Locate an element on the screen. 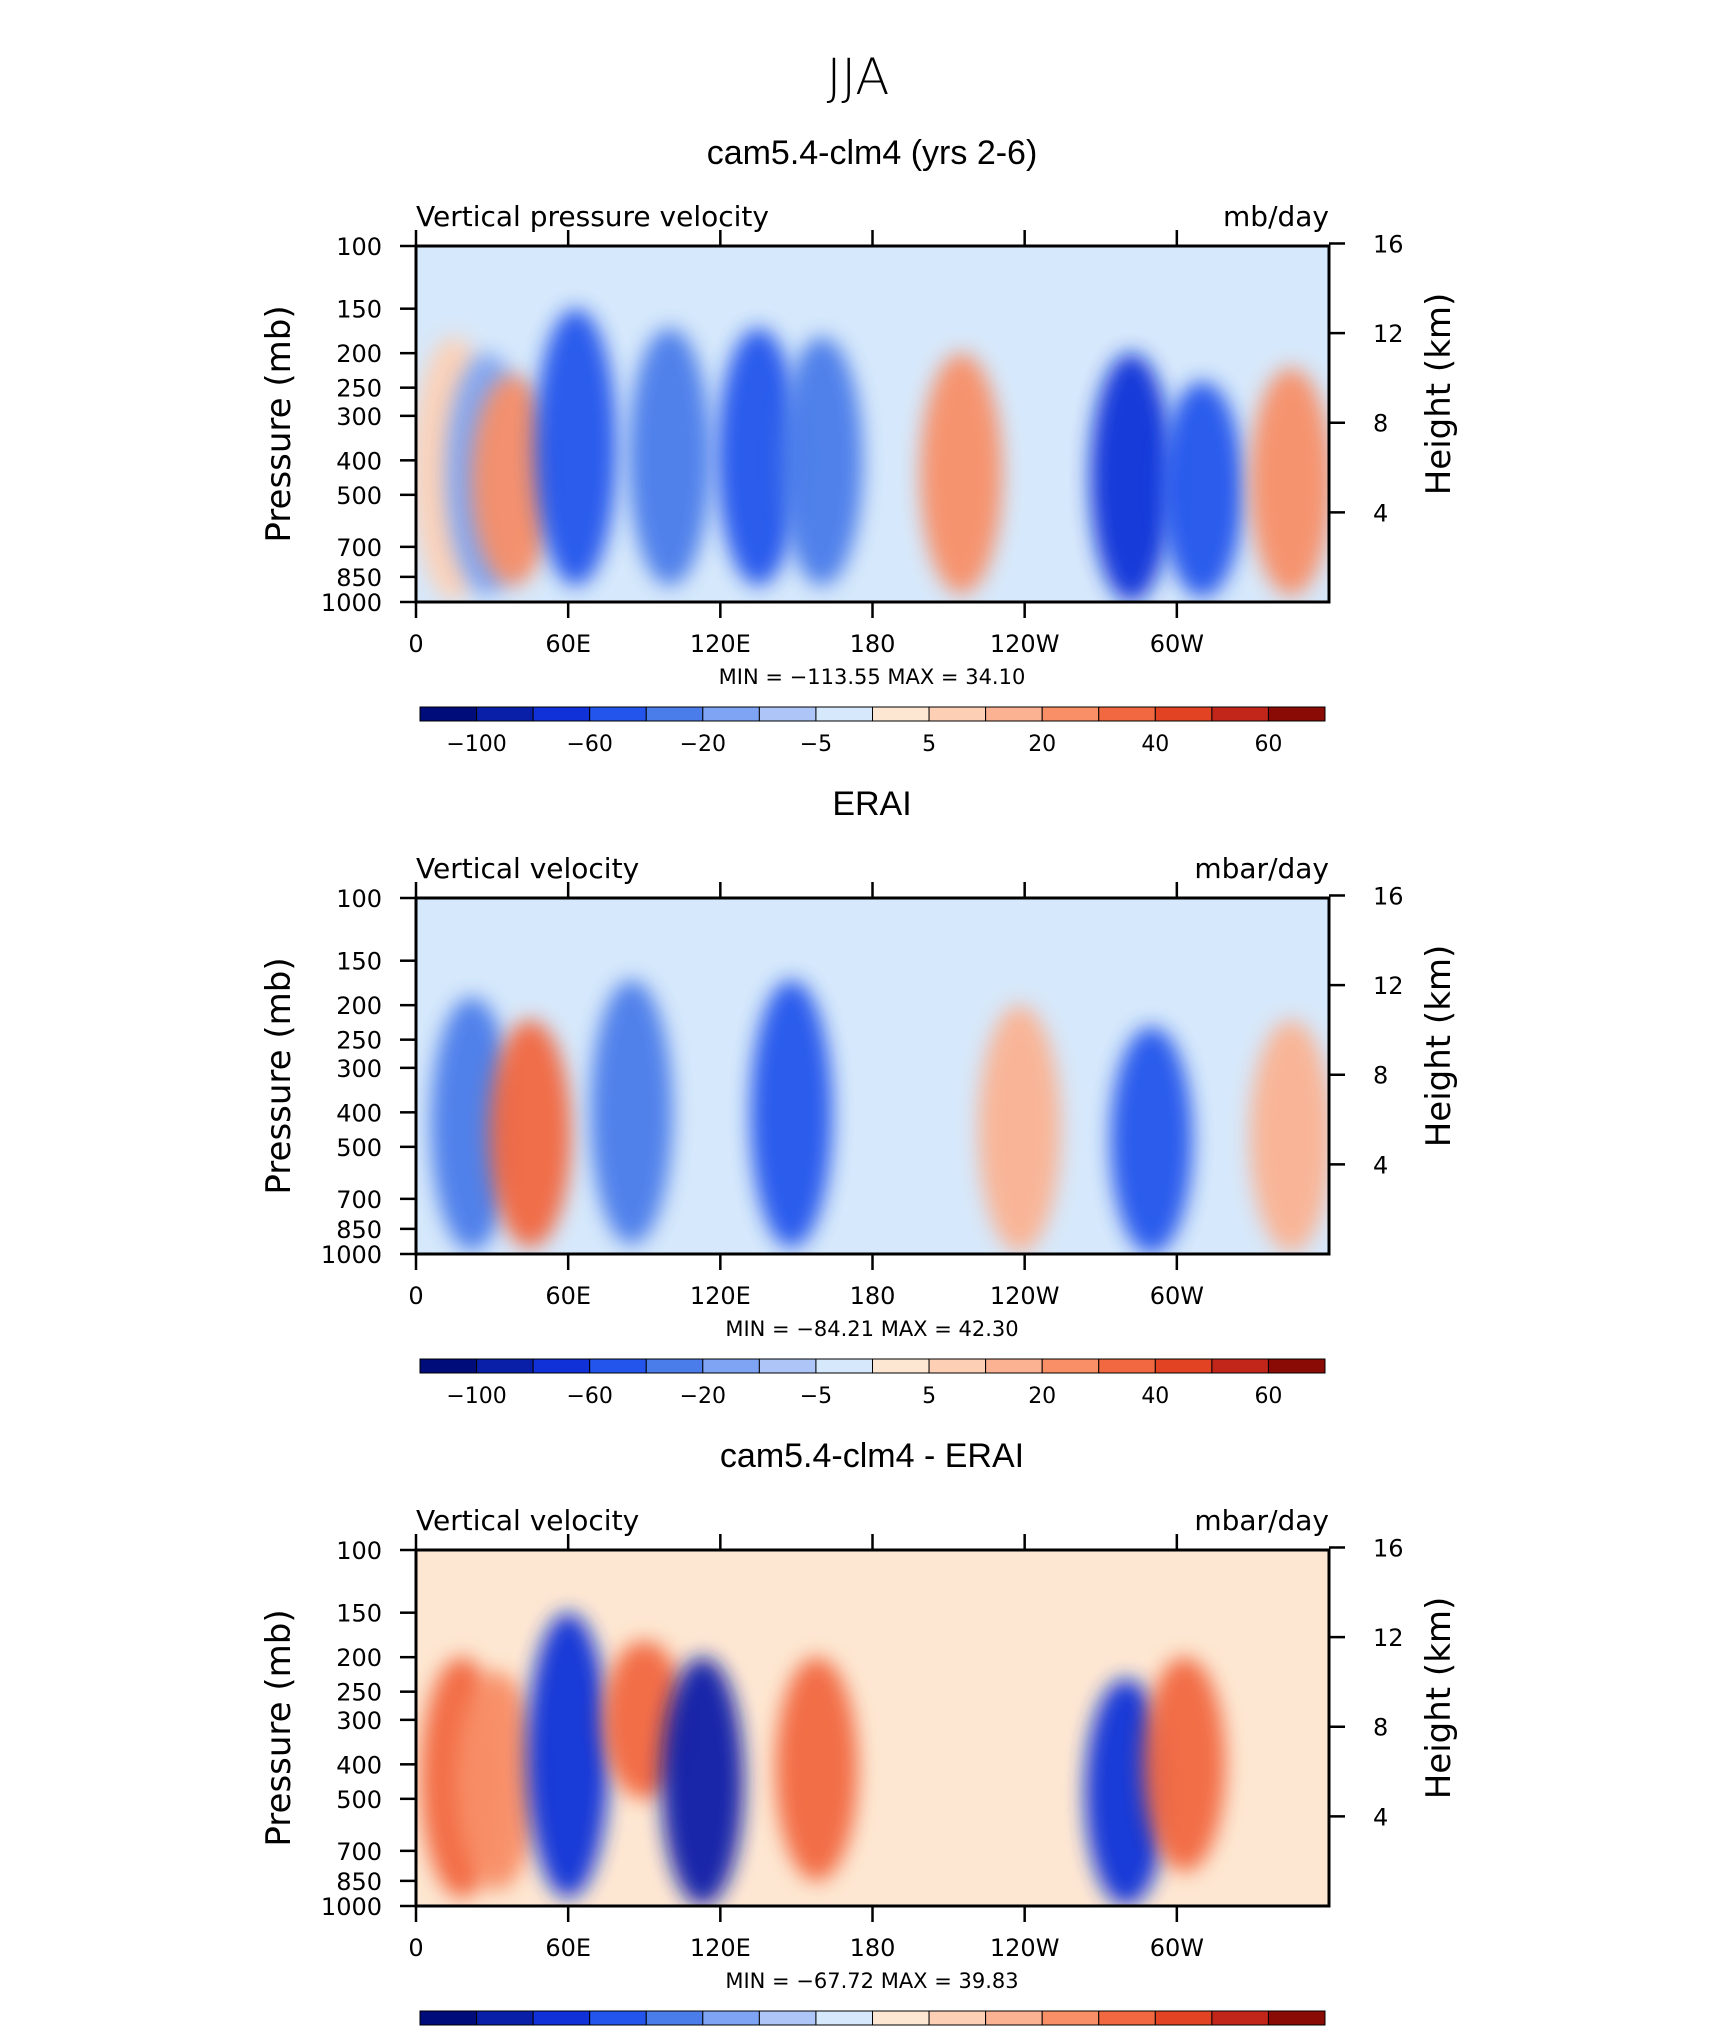  y-tick-label: 250 is located at coordinates (359, 389).